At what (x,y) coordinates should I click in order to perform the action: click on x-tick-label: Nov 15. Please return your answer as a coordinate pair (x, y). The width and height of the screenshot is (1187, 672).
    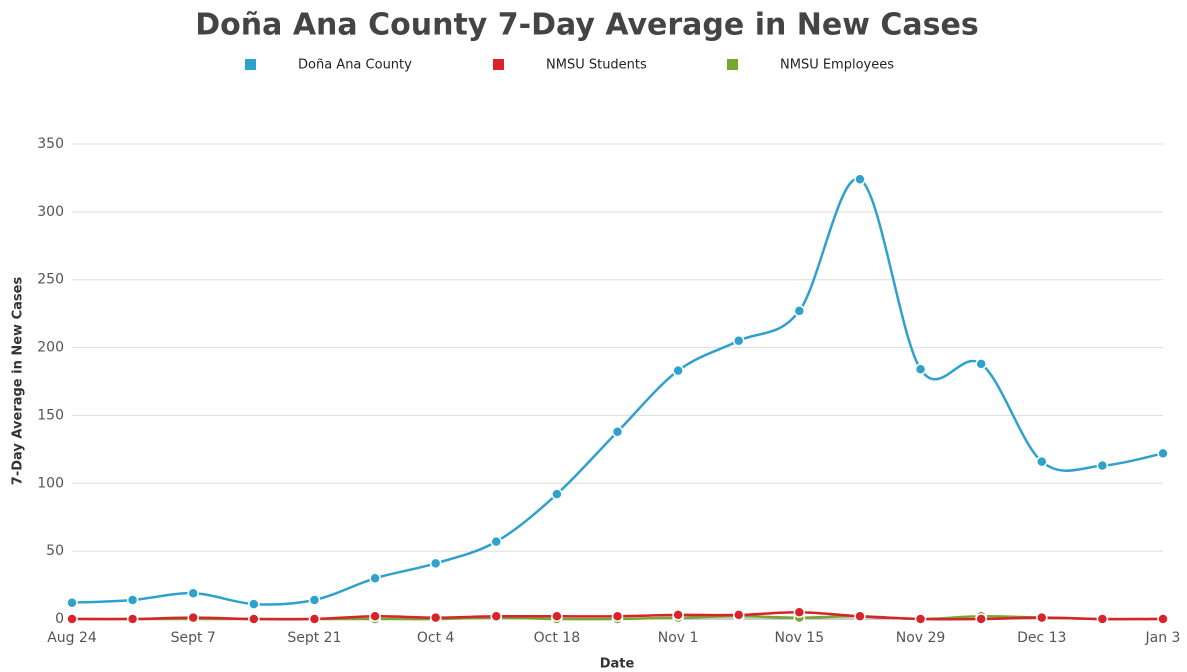
    Looking at the image, I should click on (800, 638).